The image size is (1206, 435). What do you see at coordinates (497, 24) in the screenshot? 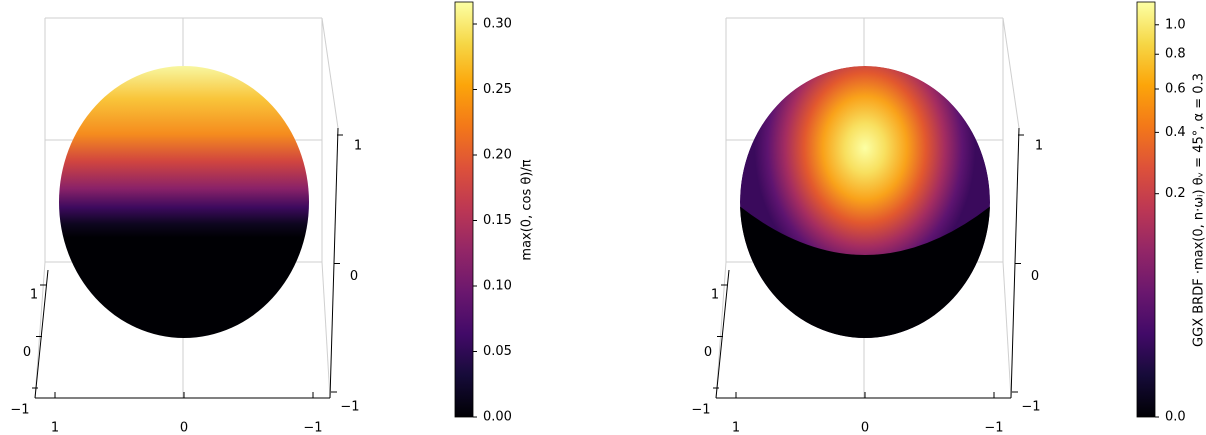
I see `colorbar-tick-label: 0.30` at bounding box center [497, 24].